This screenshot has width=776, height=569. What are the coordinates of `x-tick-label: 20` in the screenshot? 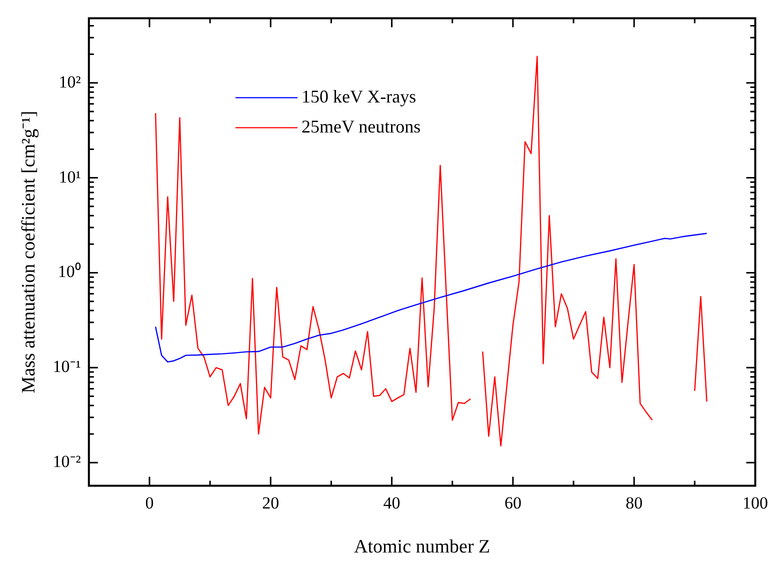 It's located at (271, 502).